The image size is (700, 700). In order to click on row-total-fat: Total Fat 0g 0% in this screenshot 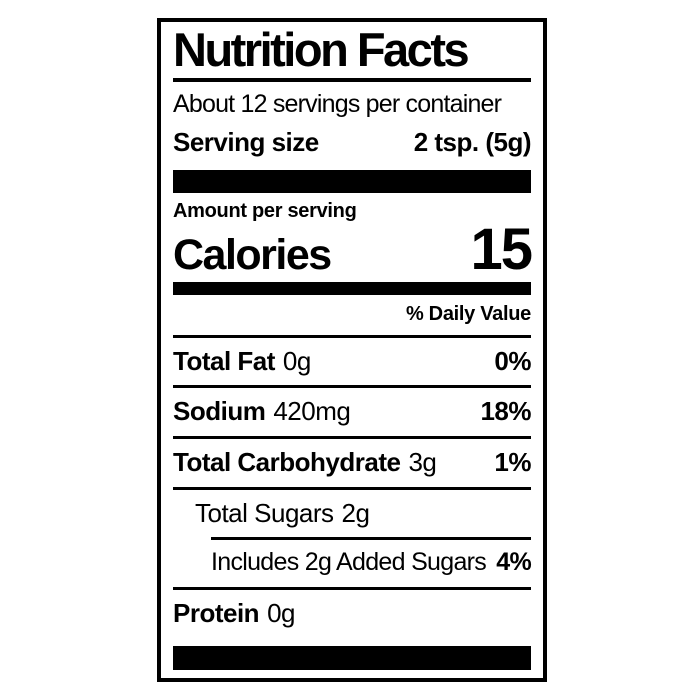, I will do `click(352, 360)`.